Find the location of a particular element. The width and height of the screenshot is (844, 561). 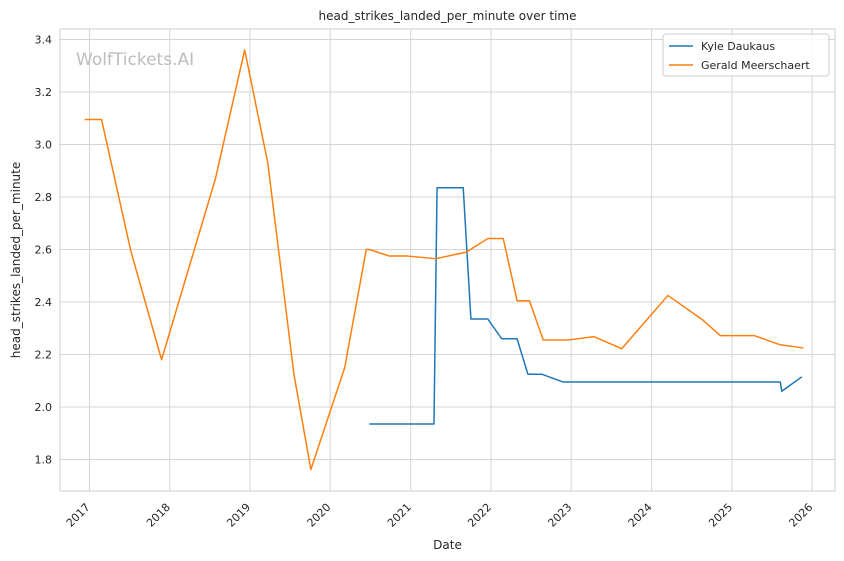

y-tick-label: 3.0 is located at coordinates (44, 145).